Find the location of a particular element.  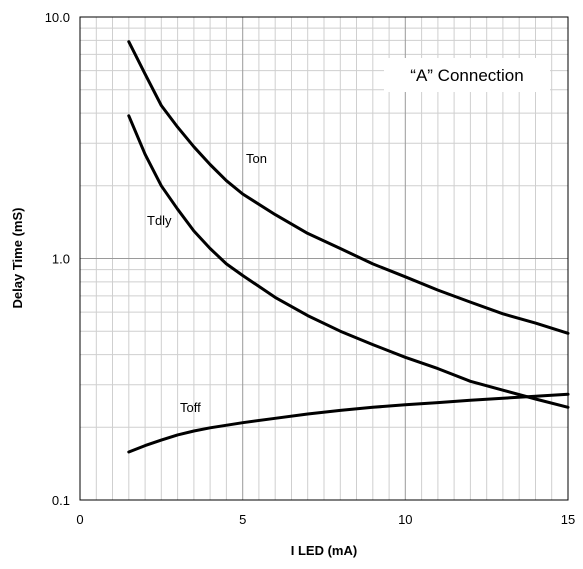

series-label-tdly: Tdly is located at coordinates (159, 220).